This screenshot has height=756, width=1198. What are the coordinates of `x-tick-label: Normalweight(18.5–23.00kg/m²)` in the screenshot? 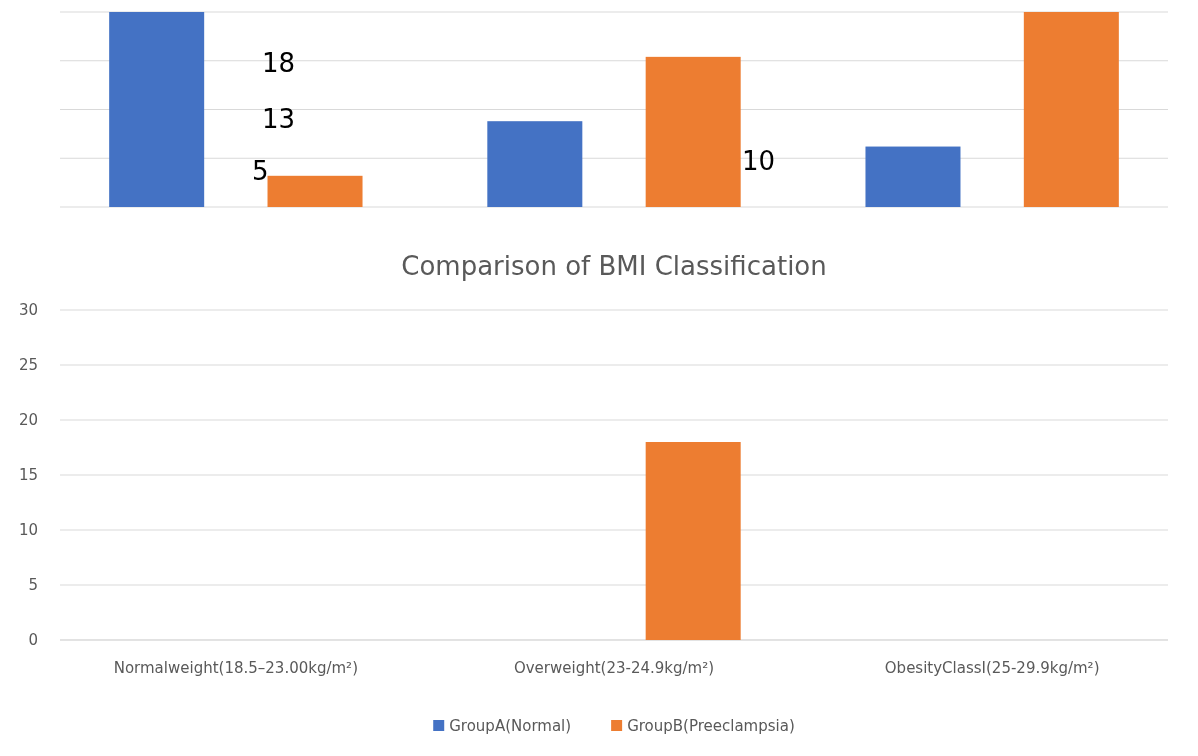 It's located at (235, 667).